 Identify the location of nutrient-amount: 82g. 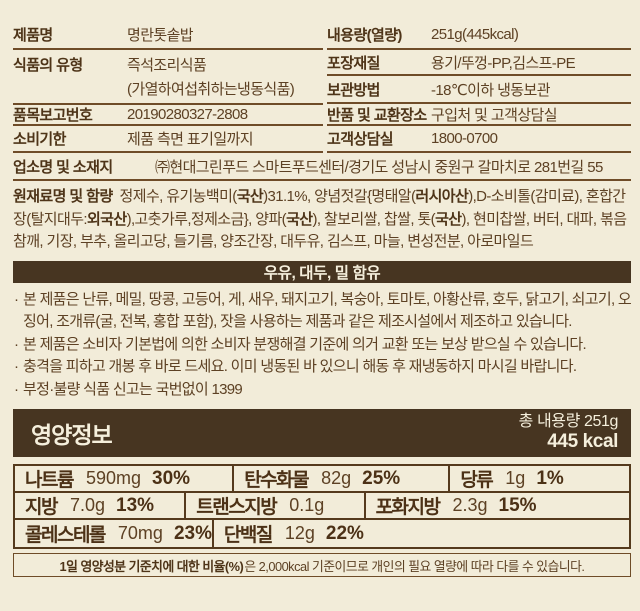
(336, 478).